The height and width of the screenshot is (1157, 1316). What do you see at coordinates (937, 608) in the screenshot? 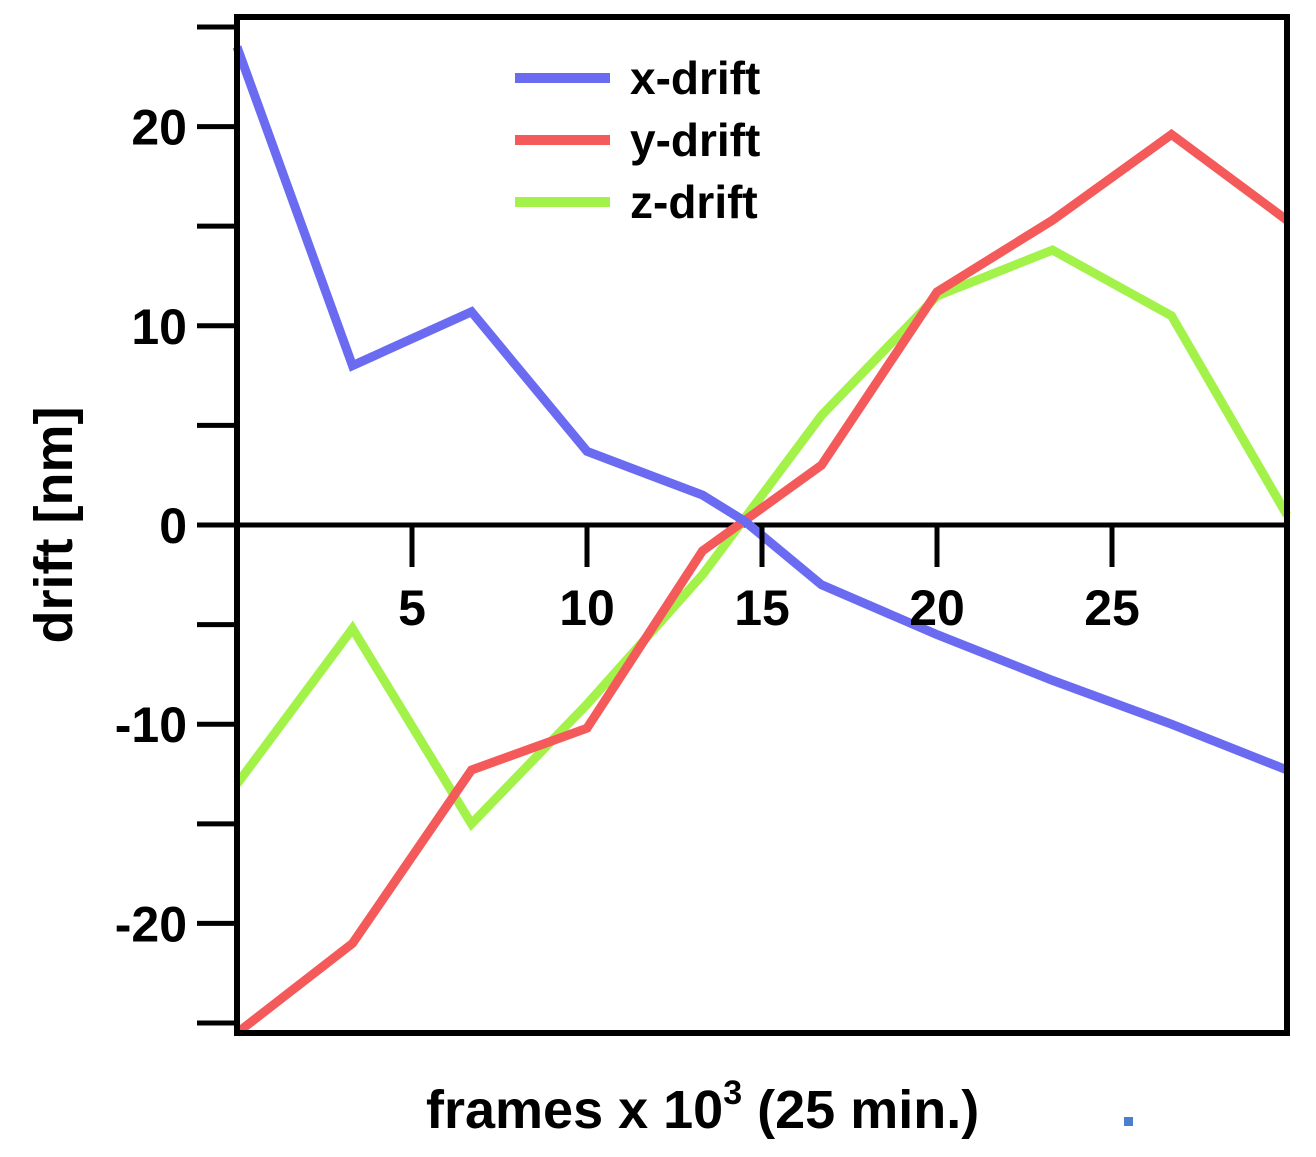
I see `x-tick-label: 20` at bounding box center [937, 608].